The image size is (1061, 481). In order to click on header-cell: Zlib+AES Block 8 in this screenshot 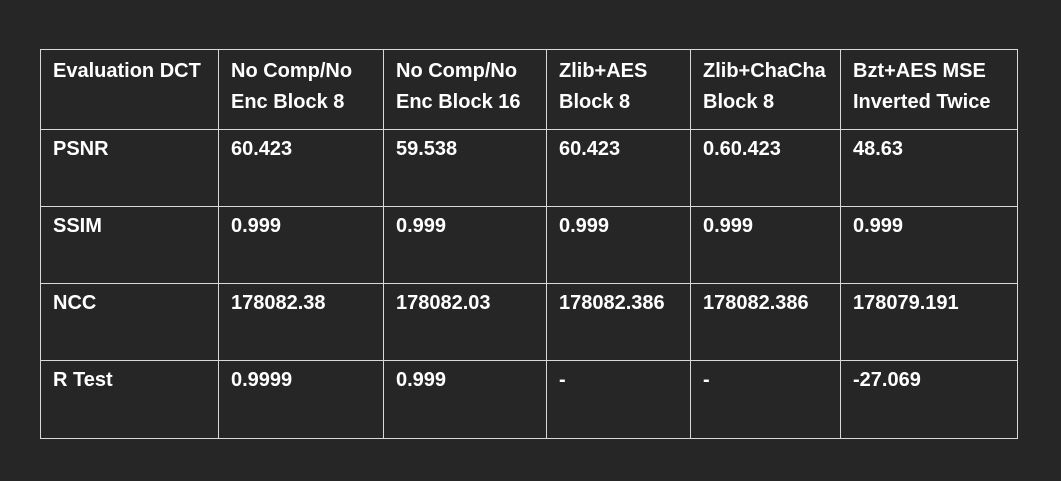, I will do `click(618, 89)`.